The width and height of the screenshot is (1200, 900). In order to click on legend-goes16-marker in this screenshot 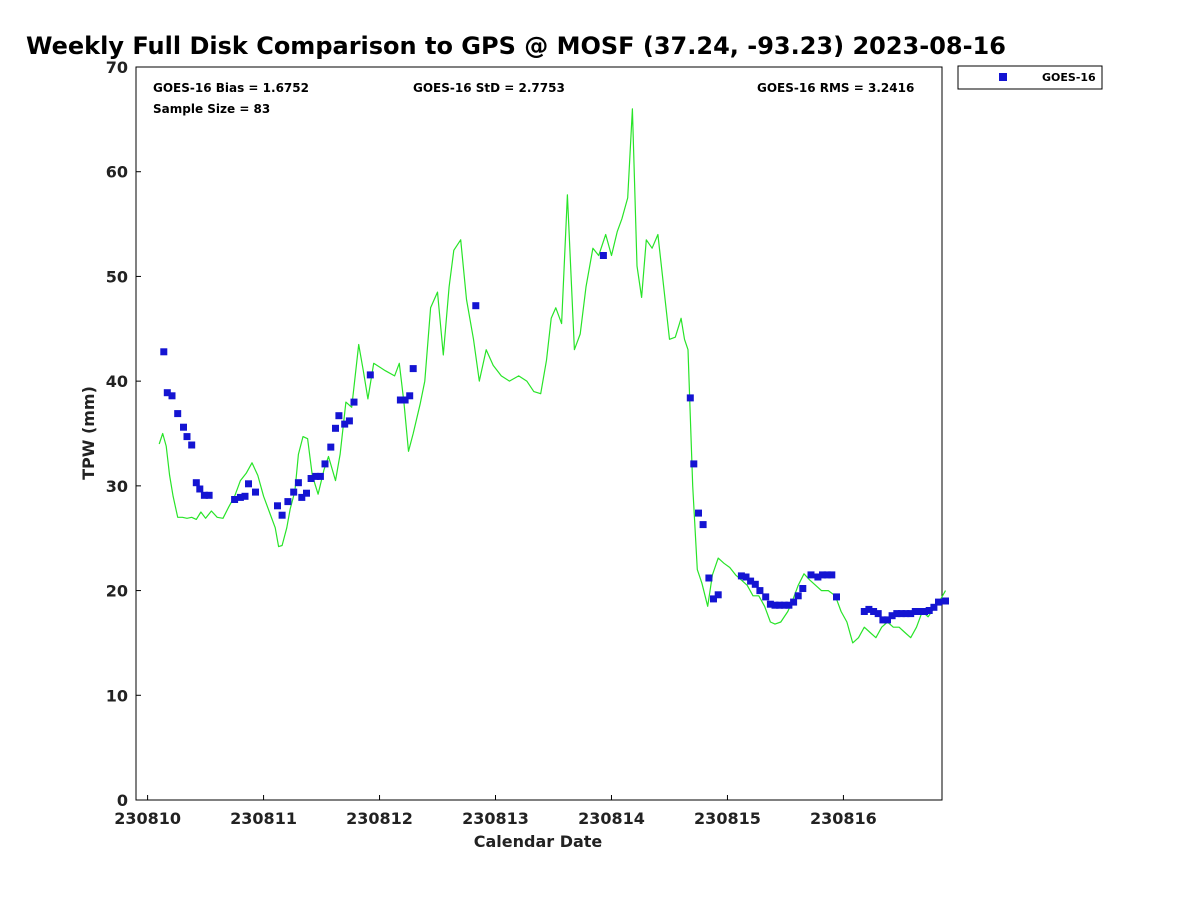, I will do `click(1003, 77)`.